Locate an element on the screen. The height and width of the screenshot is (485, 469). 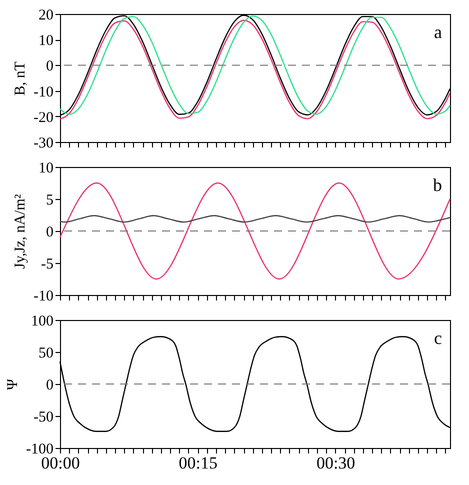
y-tick-label: 20 is located at coordinates (46, 16).